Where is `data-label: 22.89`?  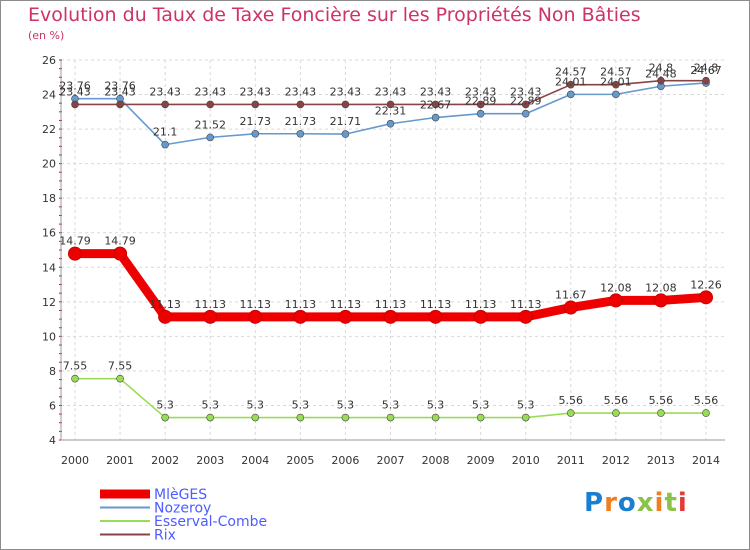 data-label: 22.89 is located at coordinates (481, 101).